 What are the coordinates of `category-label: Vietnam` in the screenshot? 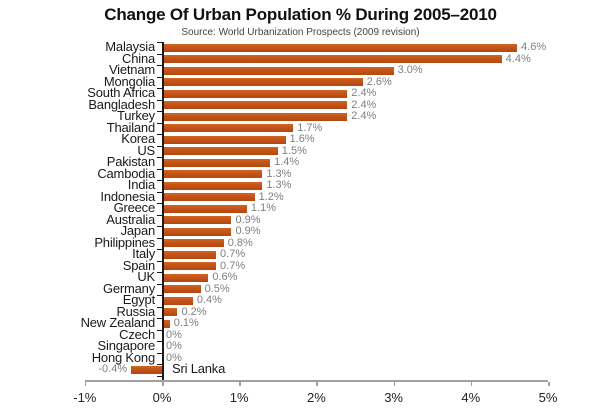 It's located at (131, 70).